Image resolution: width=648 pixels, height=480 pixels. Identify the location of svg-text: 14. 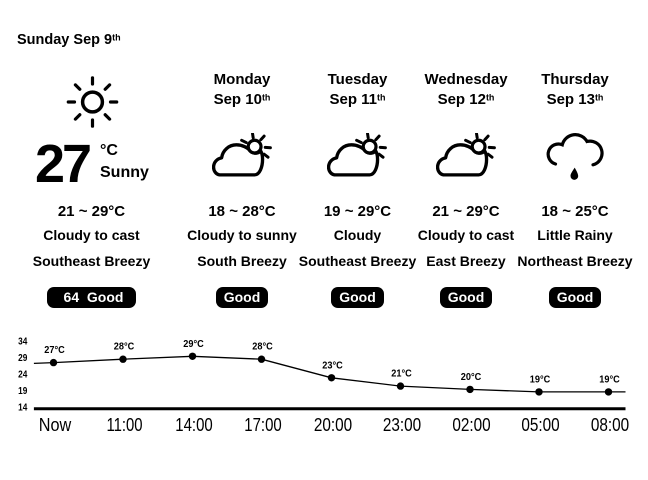
(22, 407).